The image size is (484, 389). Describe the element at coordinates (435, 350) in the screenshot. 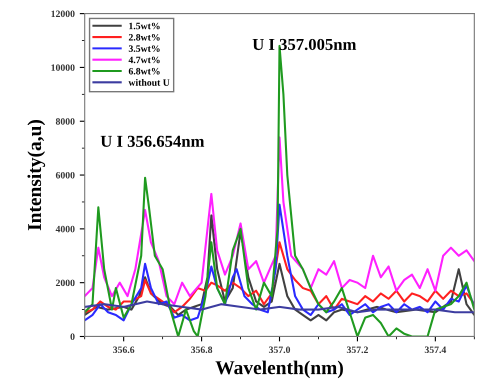

I see `x-tick-label: 357.4` at that location.